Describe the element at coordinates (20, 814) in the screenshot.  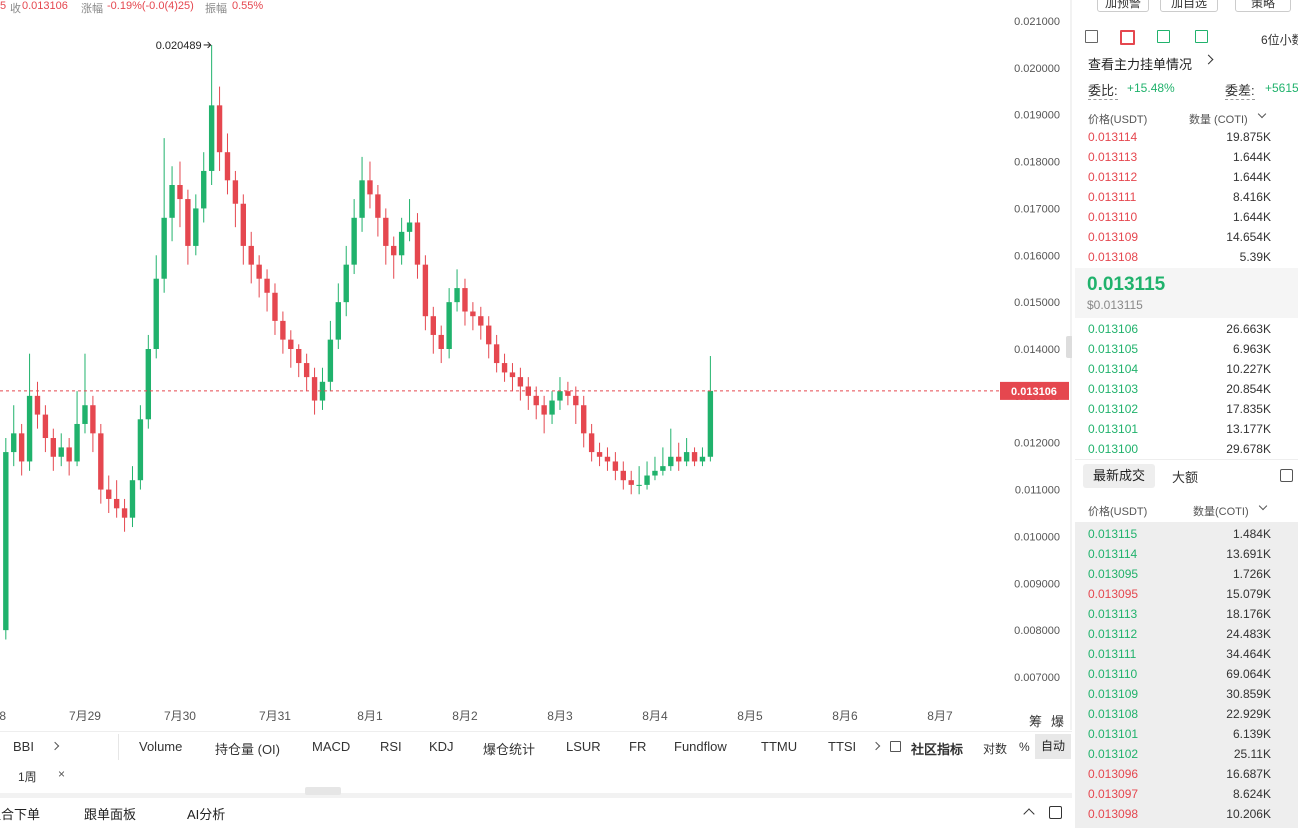
I see `bottom-tab: 组合下单` at that location.